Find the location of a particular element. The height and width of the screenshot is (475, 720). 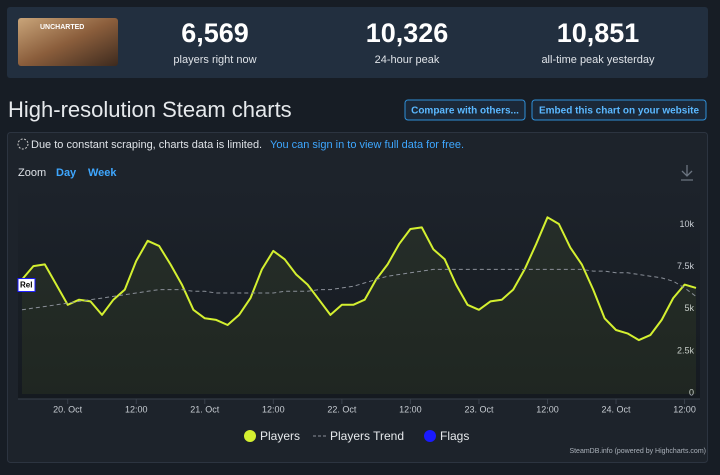

x-tick-label: 22. Oct is located at coordinates (342, 409).